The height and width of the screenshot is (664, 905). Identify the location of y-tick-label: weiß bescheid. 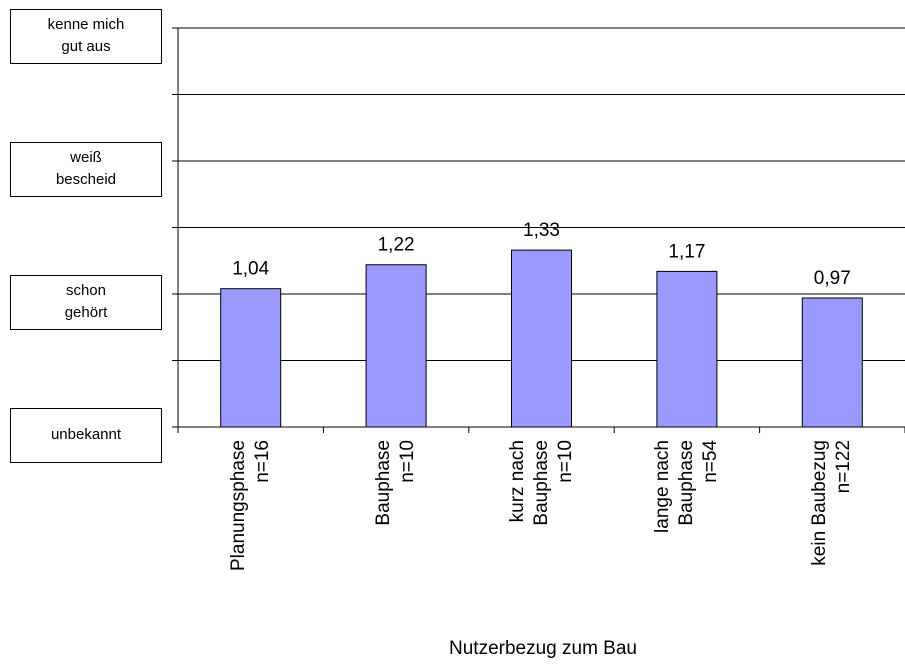
(86, 169).